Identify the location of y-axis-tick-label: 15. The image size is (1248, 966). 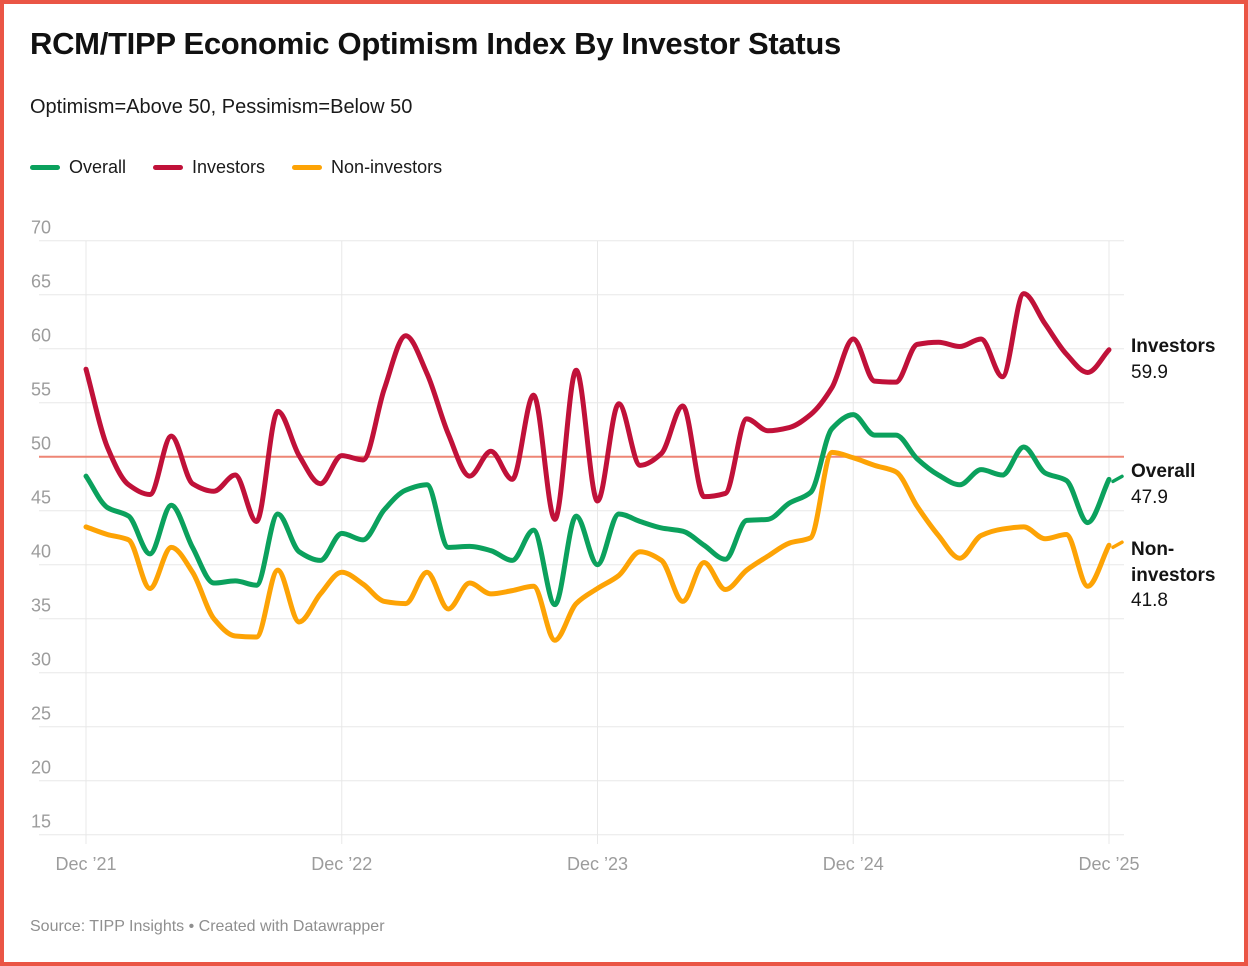
(41, 822).